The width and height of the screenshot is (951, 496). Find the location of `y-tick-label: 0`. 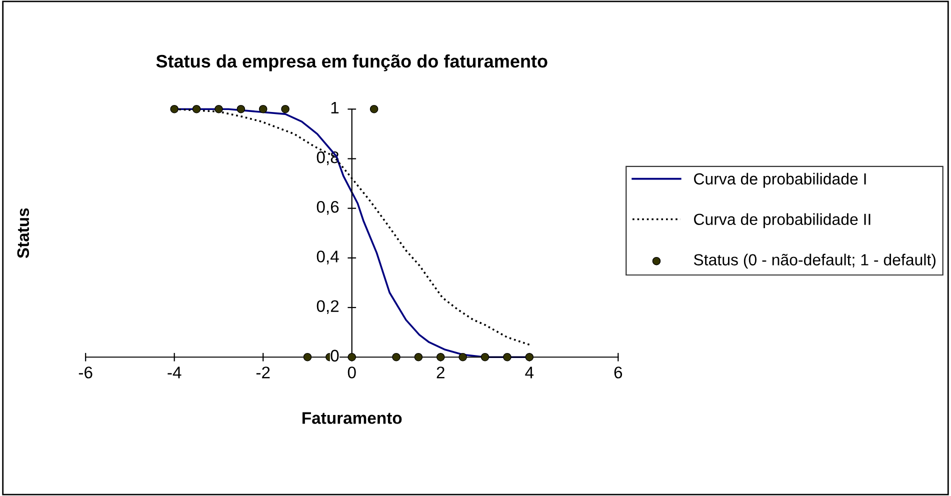

y-tick-label: 0 is located at coordinates (334, 356).